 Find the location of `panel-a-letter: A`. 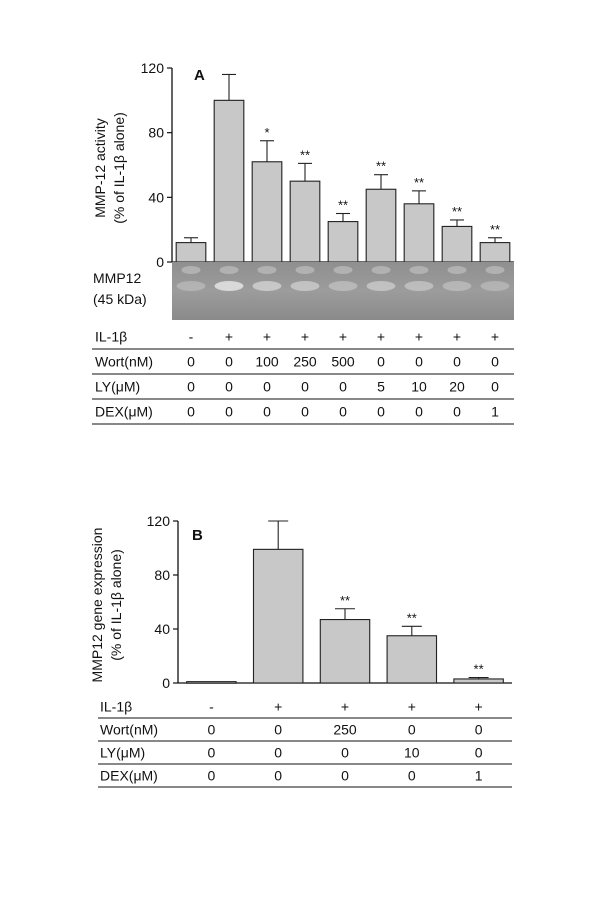

panel-a-letter: A is located at coordinates (199, 75).